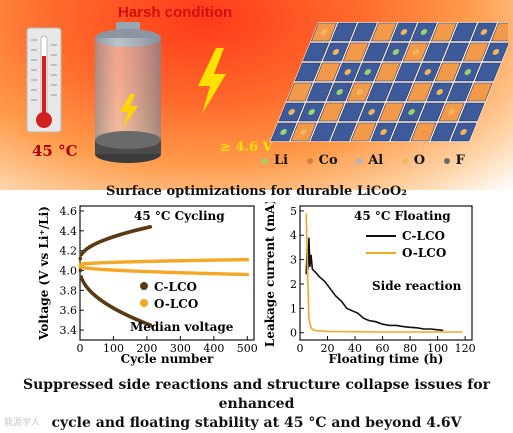  Describe the element at coordinates (55, 151) in the screenshot. I see `temperature-label: 45 °C` at that location.